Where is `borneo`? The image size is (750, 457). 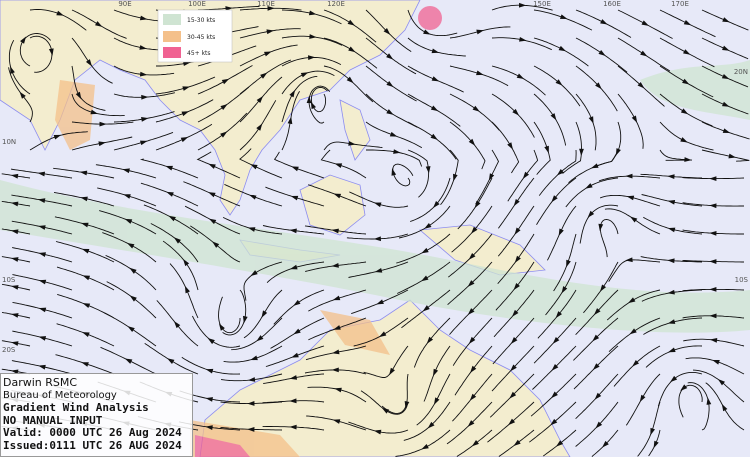
borneo is located at coordinates (332, 205).